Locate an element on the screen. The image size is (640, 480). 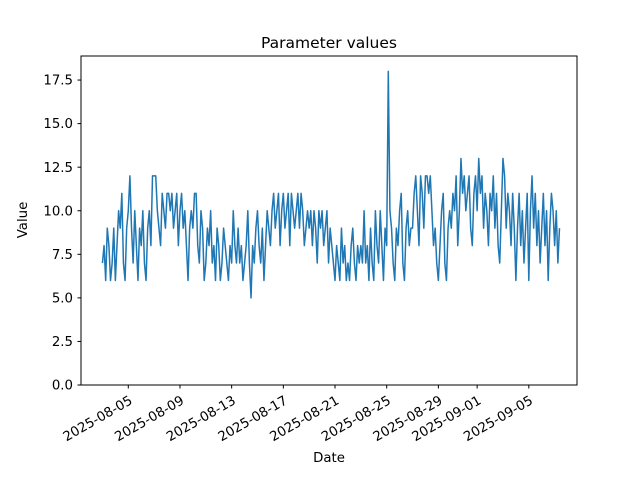
y-tick-label: 5.0 is located at coordinates (62, 298).